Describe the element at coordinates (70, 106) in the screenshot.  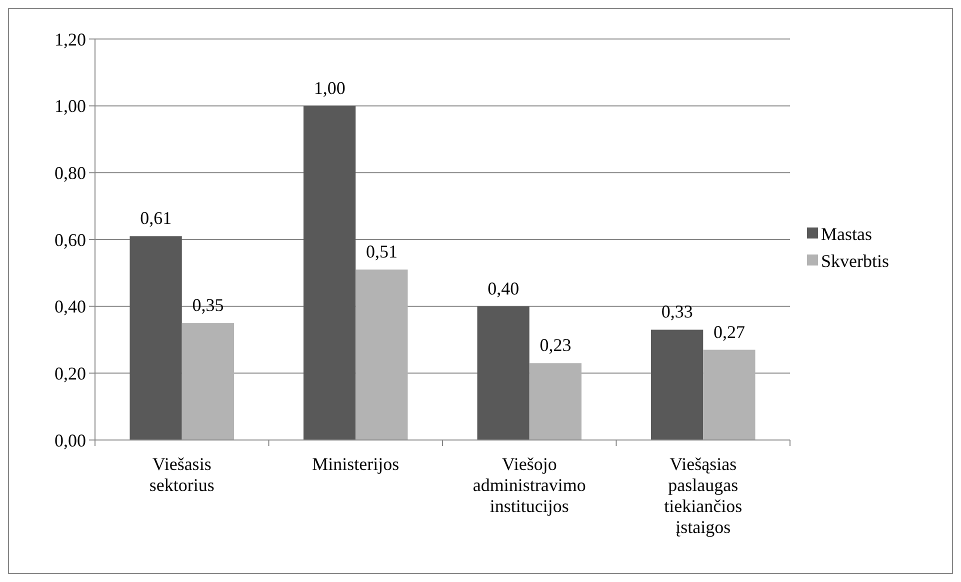
I see `y-tick-label: 1,00` at that location.